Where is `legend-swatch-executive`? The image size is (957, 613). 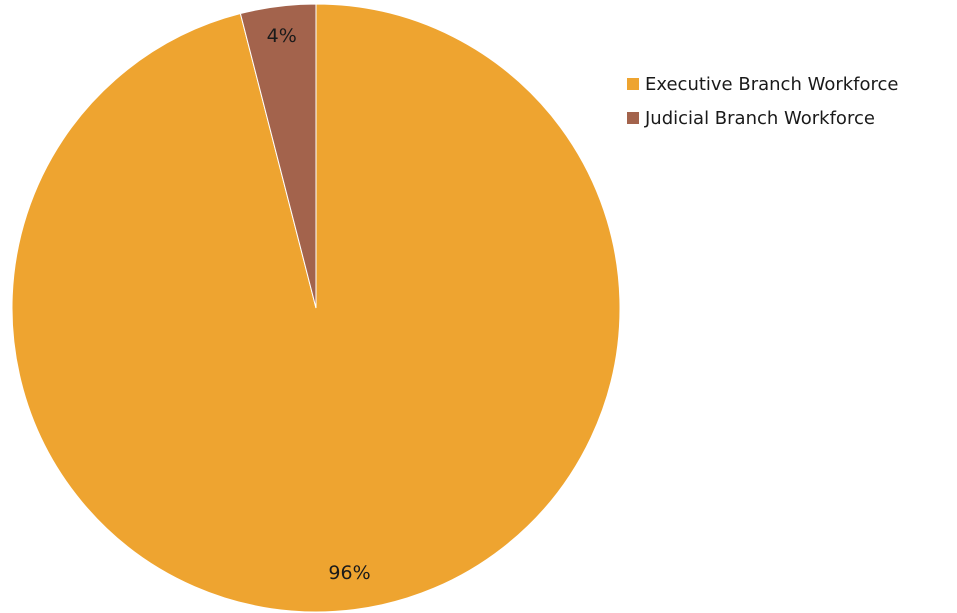
legend-swatch-executive is located at coordinates (633, 84).